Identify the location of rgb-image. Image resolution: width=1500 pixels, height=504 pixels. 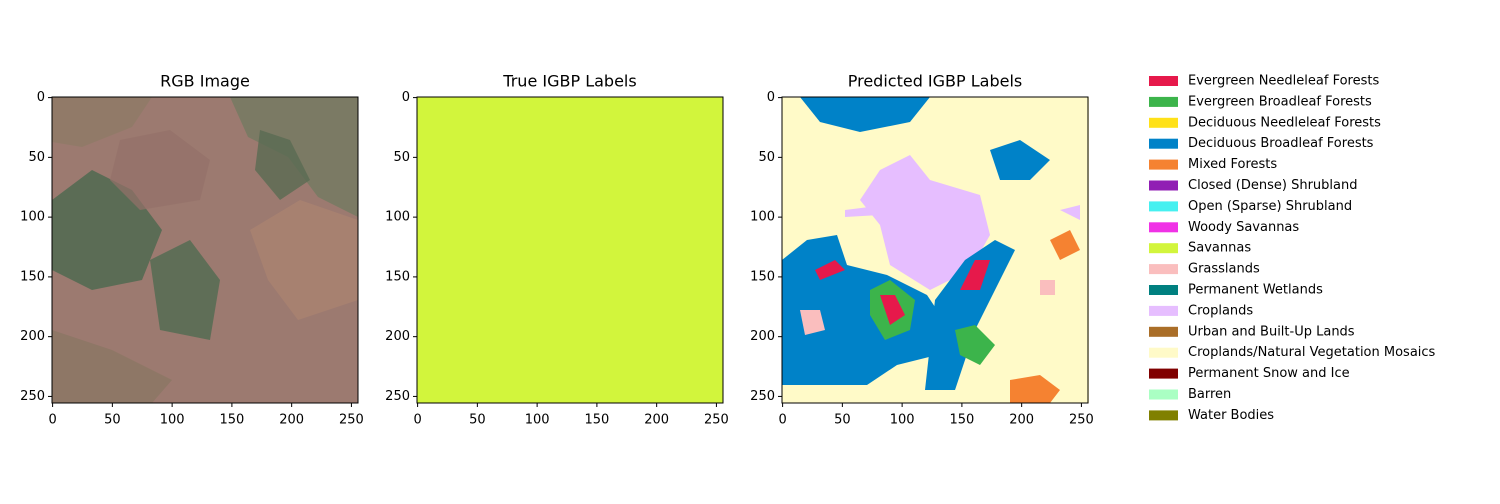
(205, 250).